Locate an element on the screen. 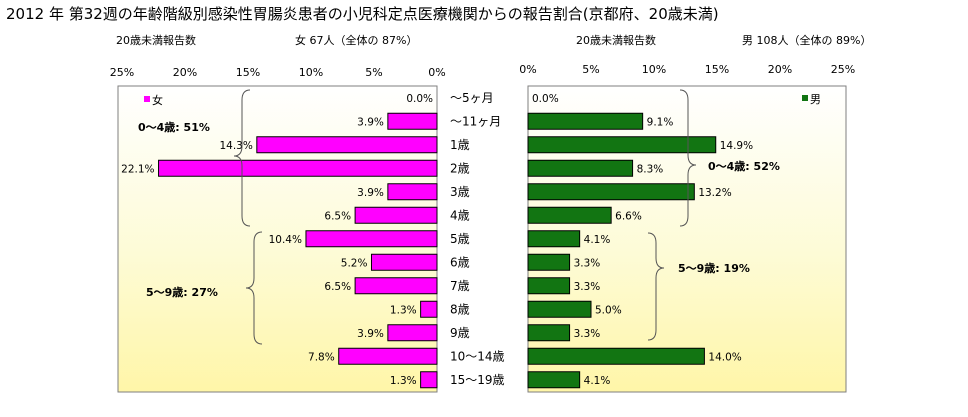 The width and height of the screenshot is (968, 417). female-axis-tick: 10% is located at coordinates (311, 72).